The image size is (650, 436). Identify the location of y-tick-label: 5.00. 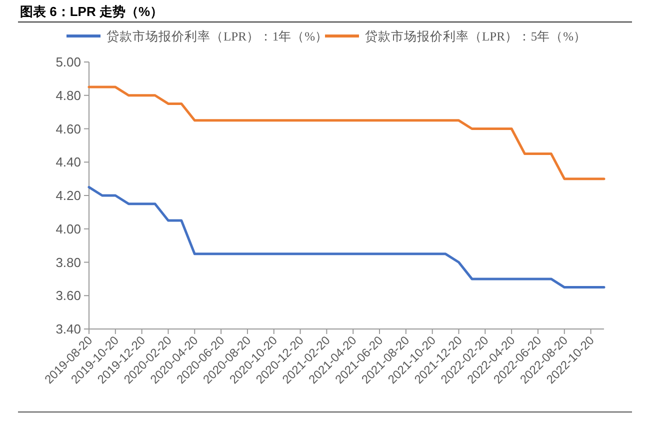
(68, 62).